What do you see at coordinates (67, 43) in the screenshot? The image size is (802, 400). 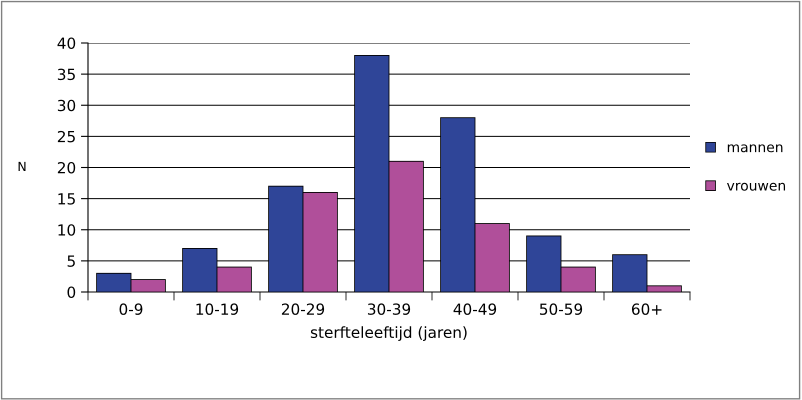 I see `y-tick-label: 40` at bounding box center [67, 43].